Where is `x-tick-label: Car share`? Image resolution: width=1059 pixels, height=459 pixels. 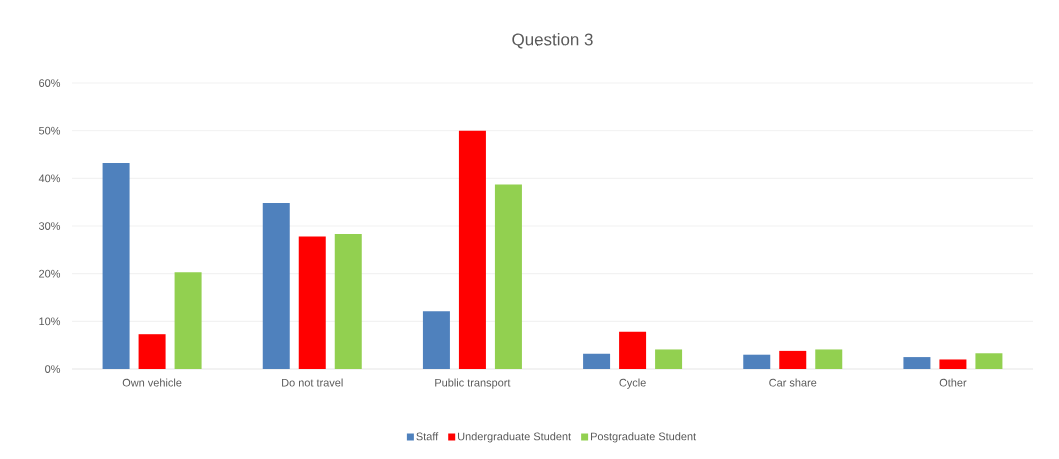 x-tick-label: Car share is located at coordinates (793, 382).